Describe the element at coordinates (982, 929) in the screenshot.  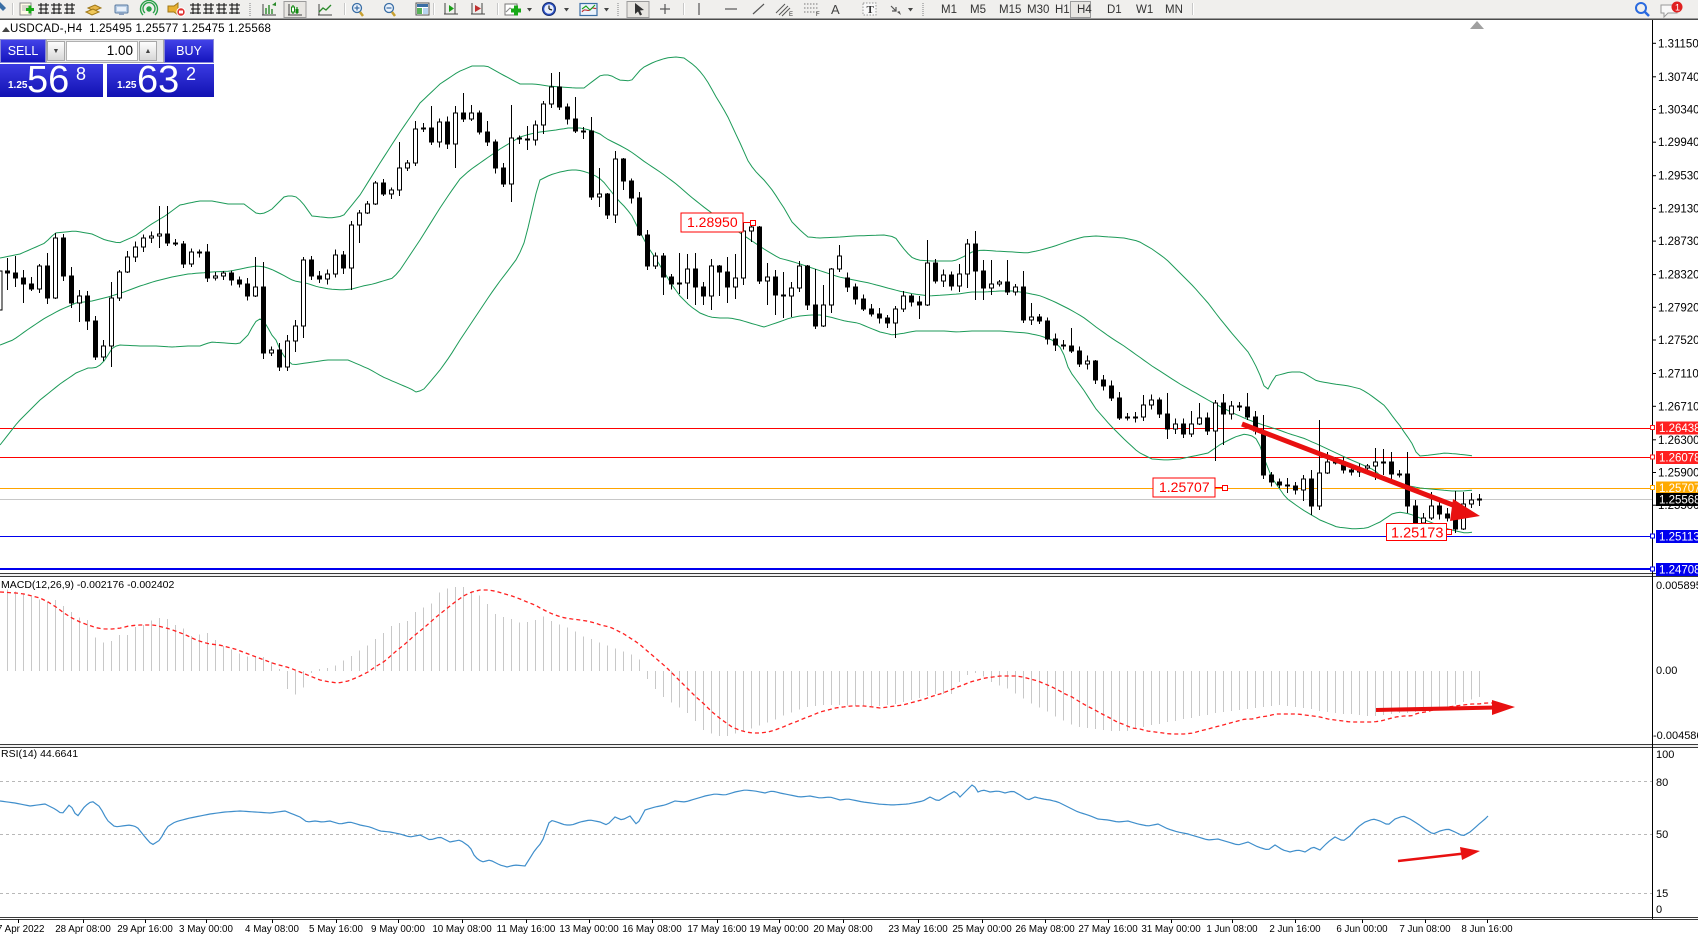
I see `svg-text: 25 May 00:00` at that location.